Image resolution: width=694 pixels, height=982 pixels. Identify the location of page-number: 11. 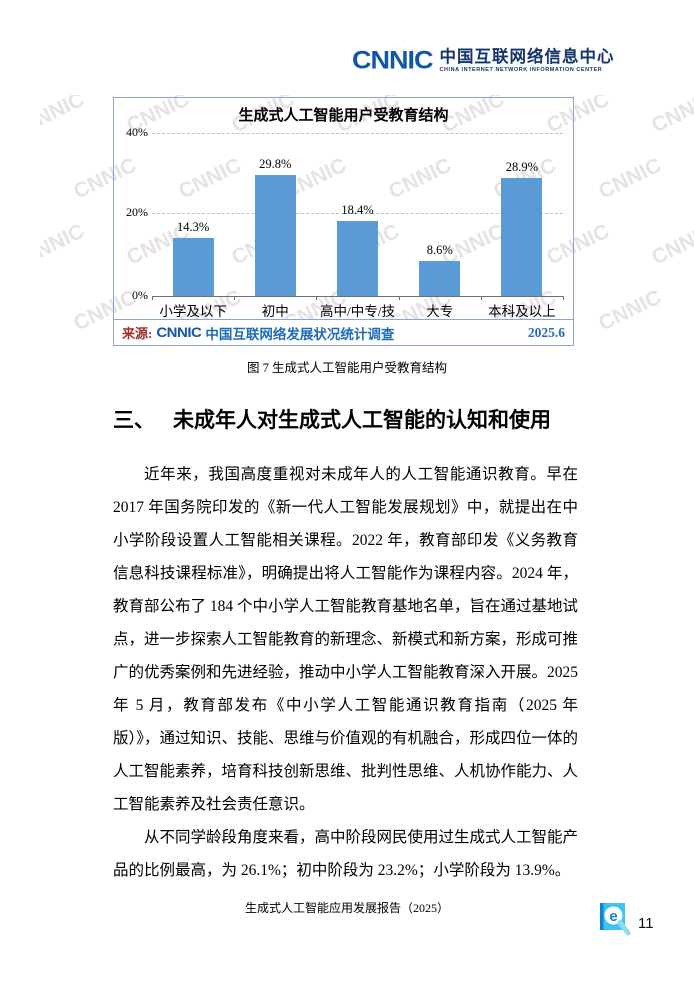
(646, 923).